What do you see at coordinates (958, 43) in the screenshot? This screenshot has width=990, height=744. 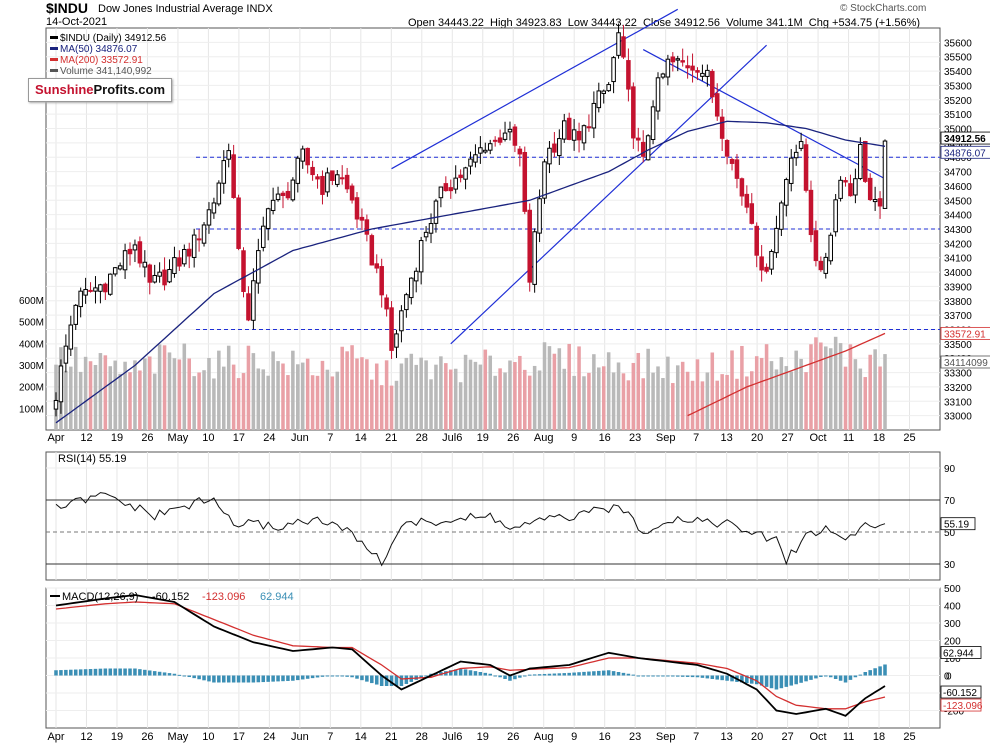 I see `price-tick-label: 35600` at bounding box center [958, 43].